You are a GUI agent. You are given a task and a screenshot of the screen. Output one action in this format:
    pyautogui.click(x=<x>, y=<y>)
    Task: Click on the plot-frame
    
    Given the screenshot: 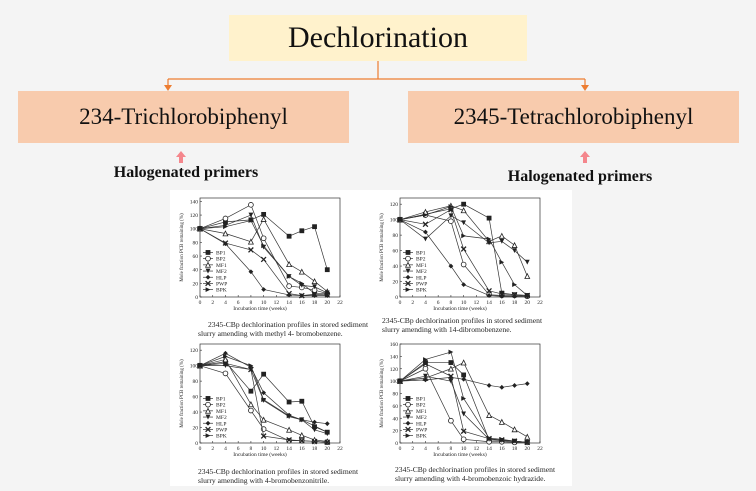 What is the action you would take?
    pyautogui.click(x=470, y=247)
    